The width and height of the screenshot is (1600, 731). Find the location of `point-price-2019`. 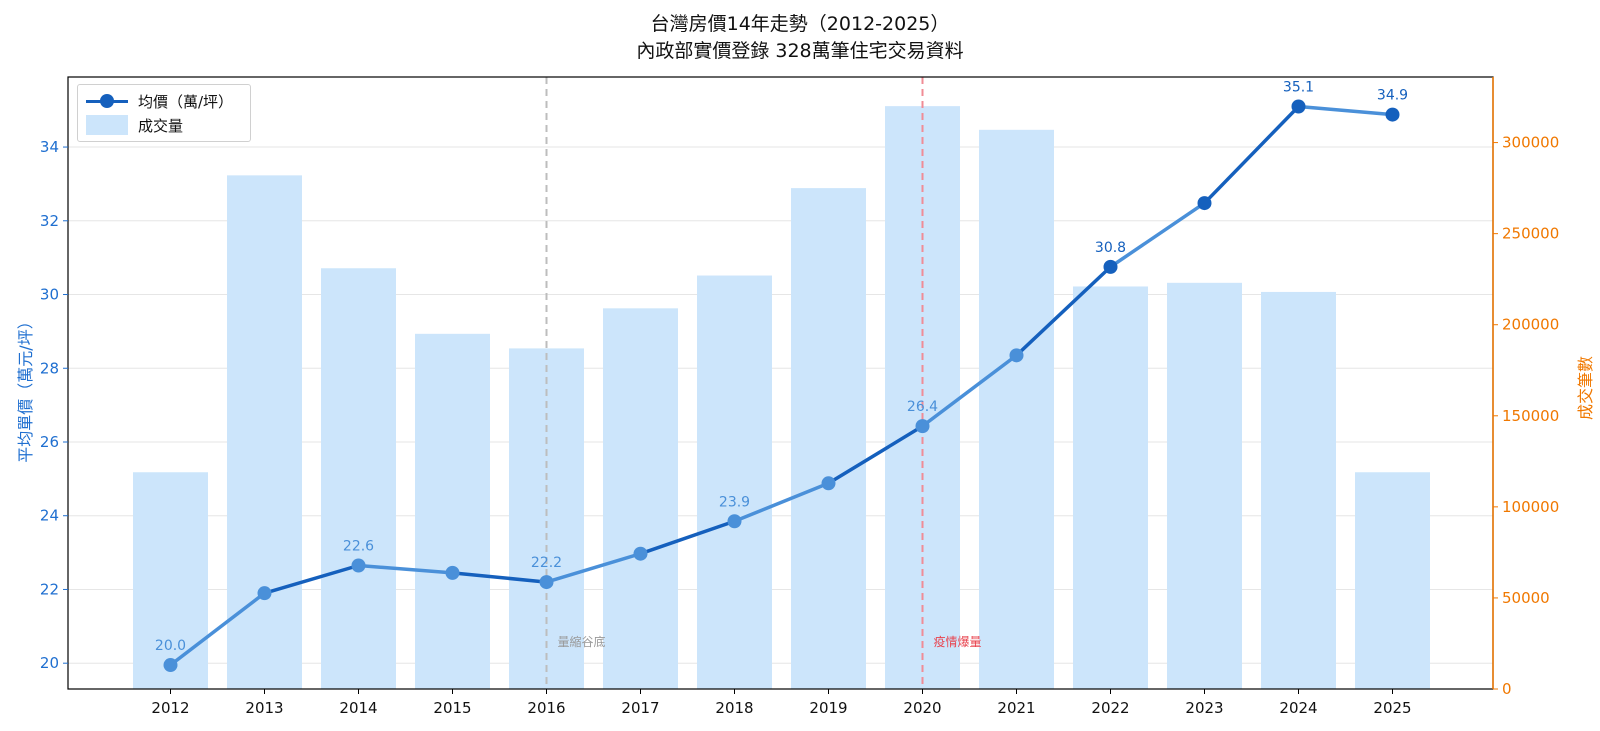

point-price-2019 is located at coordinates (828, 483).